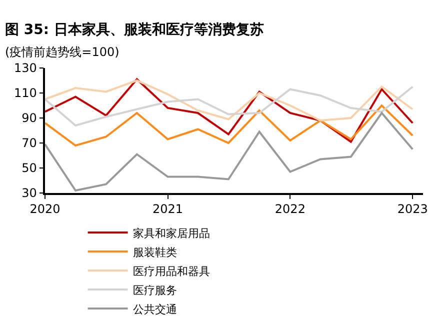 The image size is (445, 335). What do you see at coordinates (168, 209) in the screenshot?
I see `x-tick-label: 2021` at bounding box center [168, 209].